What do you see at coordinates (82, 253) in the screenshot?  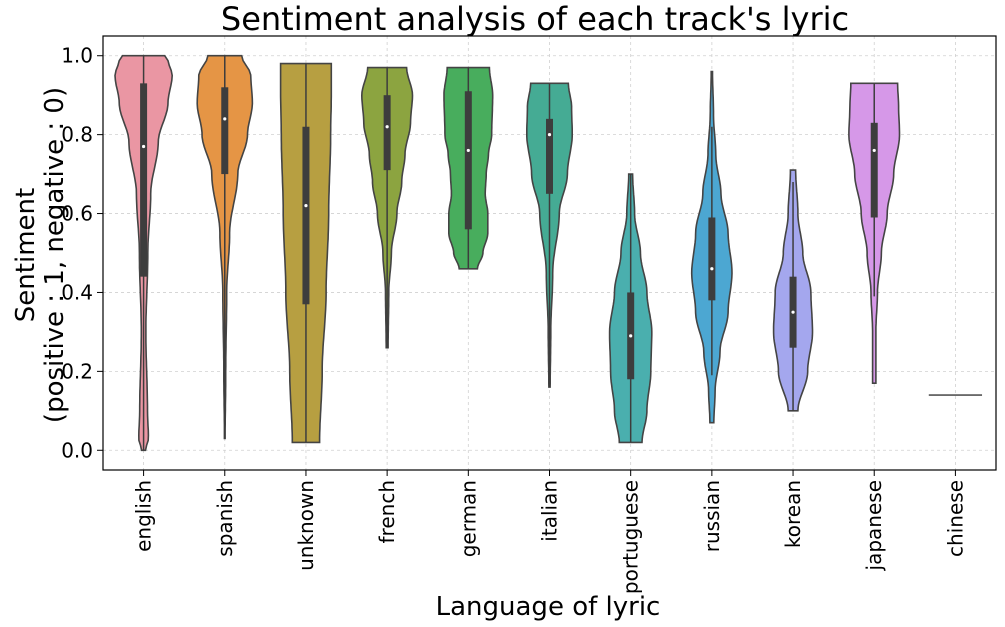 I see `y-axis: 0.0 0.2 0.4 0.6 0.8 1.0` at bounding box center [82, 253].